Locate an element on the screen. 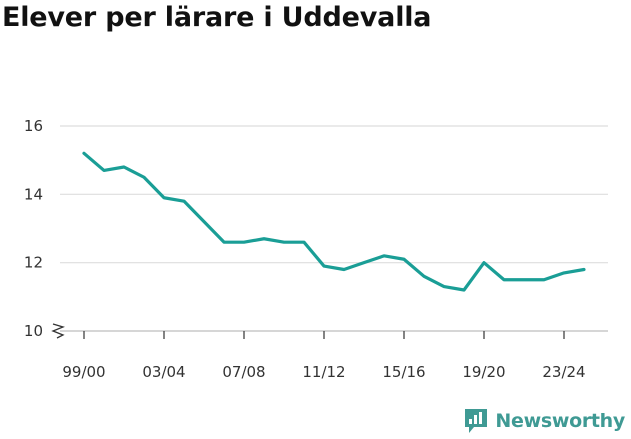 The height and width of the screenshot is (439, 631). x-tick-label-07/08: 07/08 is located at coordinates (243, 372).